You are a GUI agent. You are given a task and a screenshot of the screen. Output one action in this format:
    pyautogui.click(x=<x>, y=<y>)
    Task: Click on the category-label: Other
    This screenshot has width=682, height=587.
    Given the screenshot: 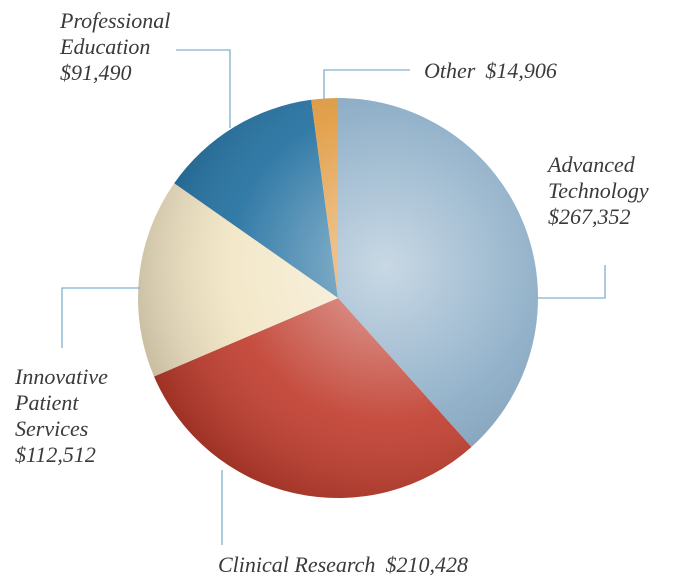 What is the action you would take?
    pyautogui.click(x=450, y=70)
    